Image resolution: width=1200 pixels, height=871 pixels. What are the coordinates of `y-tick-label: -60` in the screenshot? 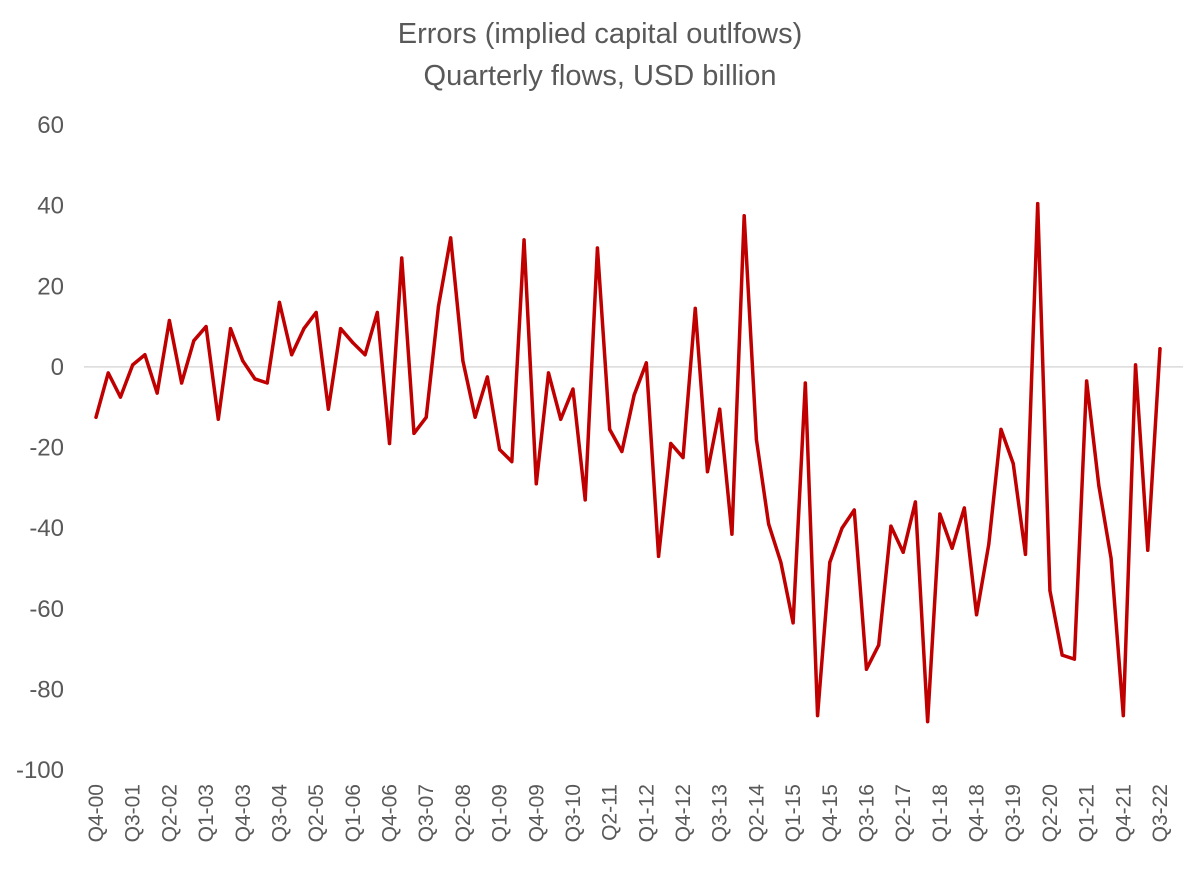 It's located at (46, 609).